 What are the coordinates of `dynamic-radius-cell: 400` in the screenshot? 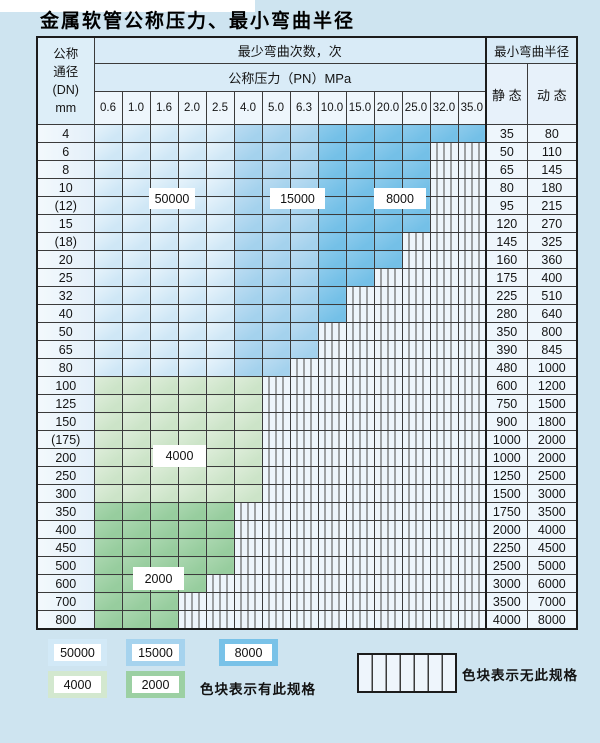 It's located at (552, 277).